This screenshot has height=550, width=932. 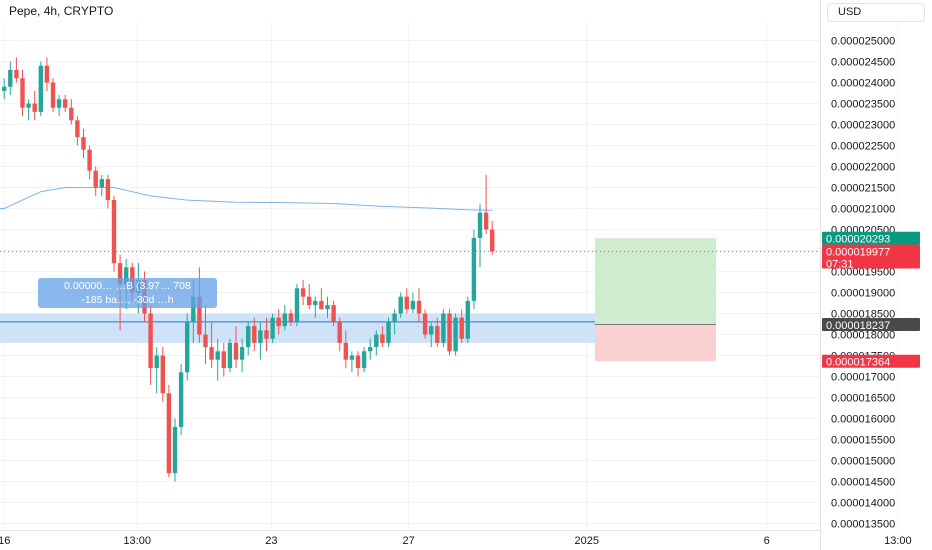 What do you see at coordinates (876, 12) in the screenshot?
I see `currency-button: USD` at bounding box center [876, 12].